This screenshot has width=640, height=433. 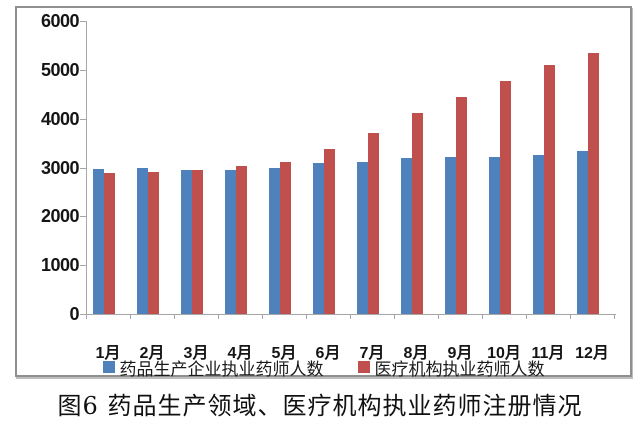 I want to click on y-axis-label: 3000, so click(x=60, y=167).